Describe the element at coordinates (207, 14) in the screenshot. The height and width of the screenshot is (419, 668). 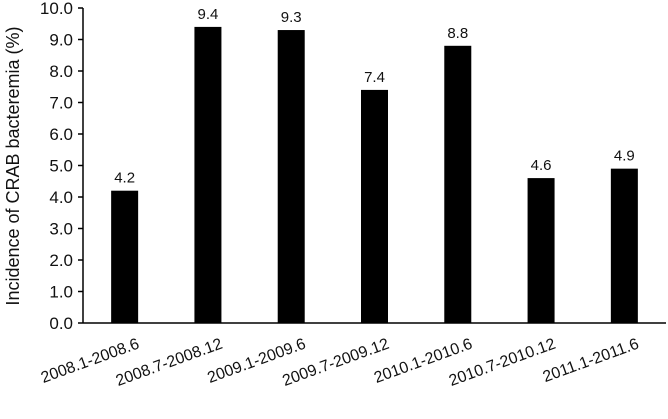
I see `data-label: 9.4` at that location.